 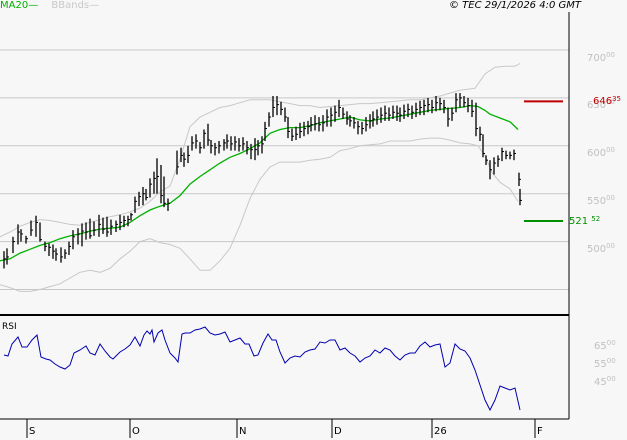 I want to click on resistance-label: 64635, so click(x=607, y=101).